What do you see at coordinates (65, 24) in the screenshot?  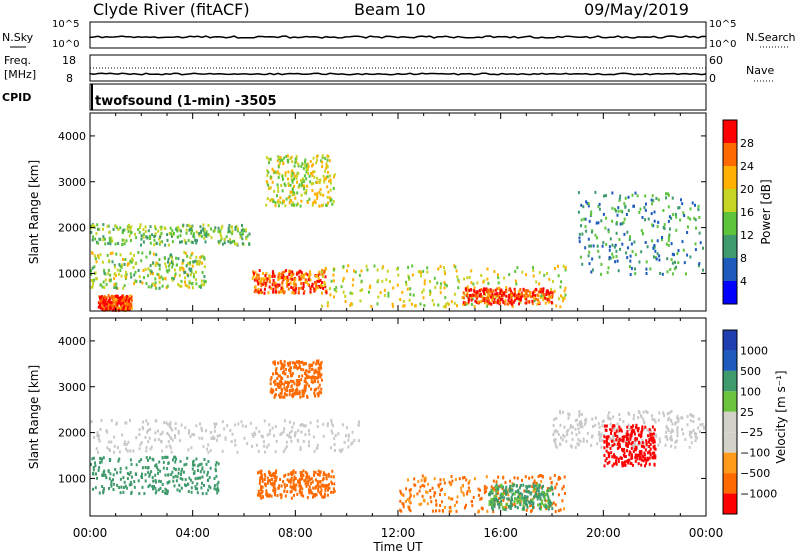 I see `noise-left-tick-top: 10^5` at bounding box center [65, 24].